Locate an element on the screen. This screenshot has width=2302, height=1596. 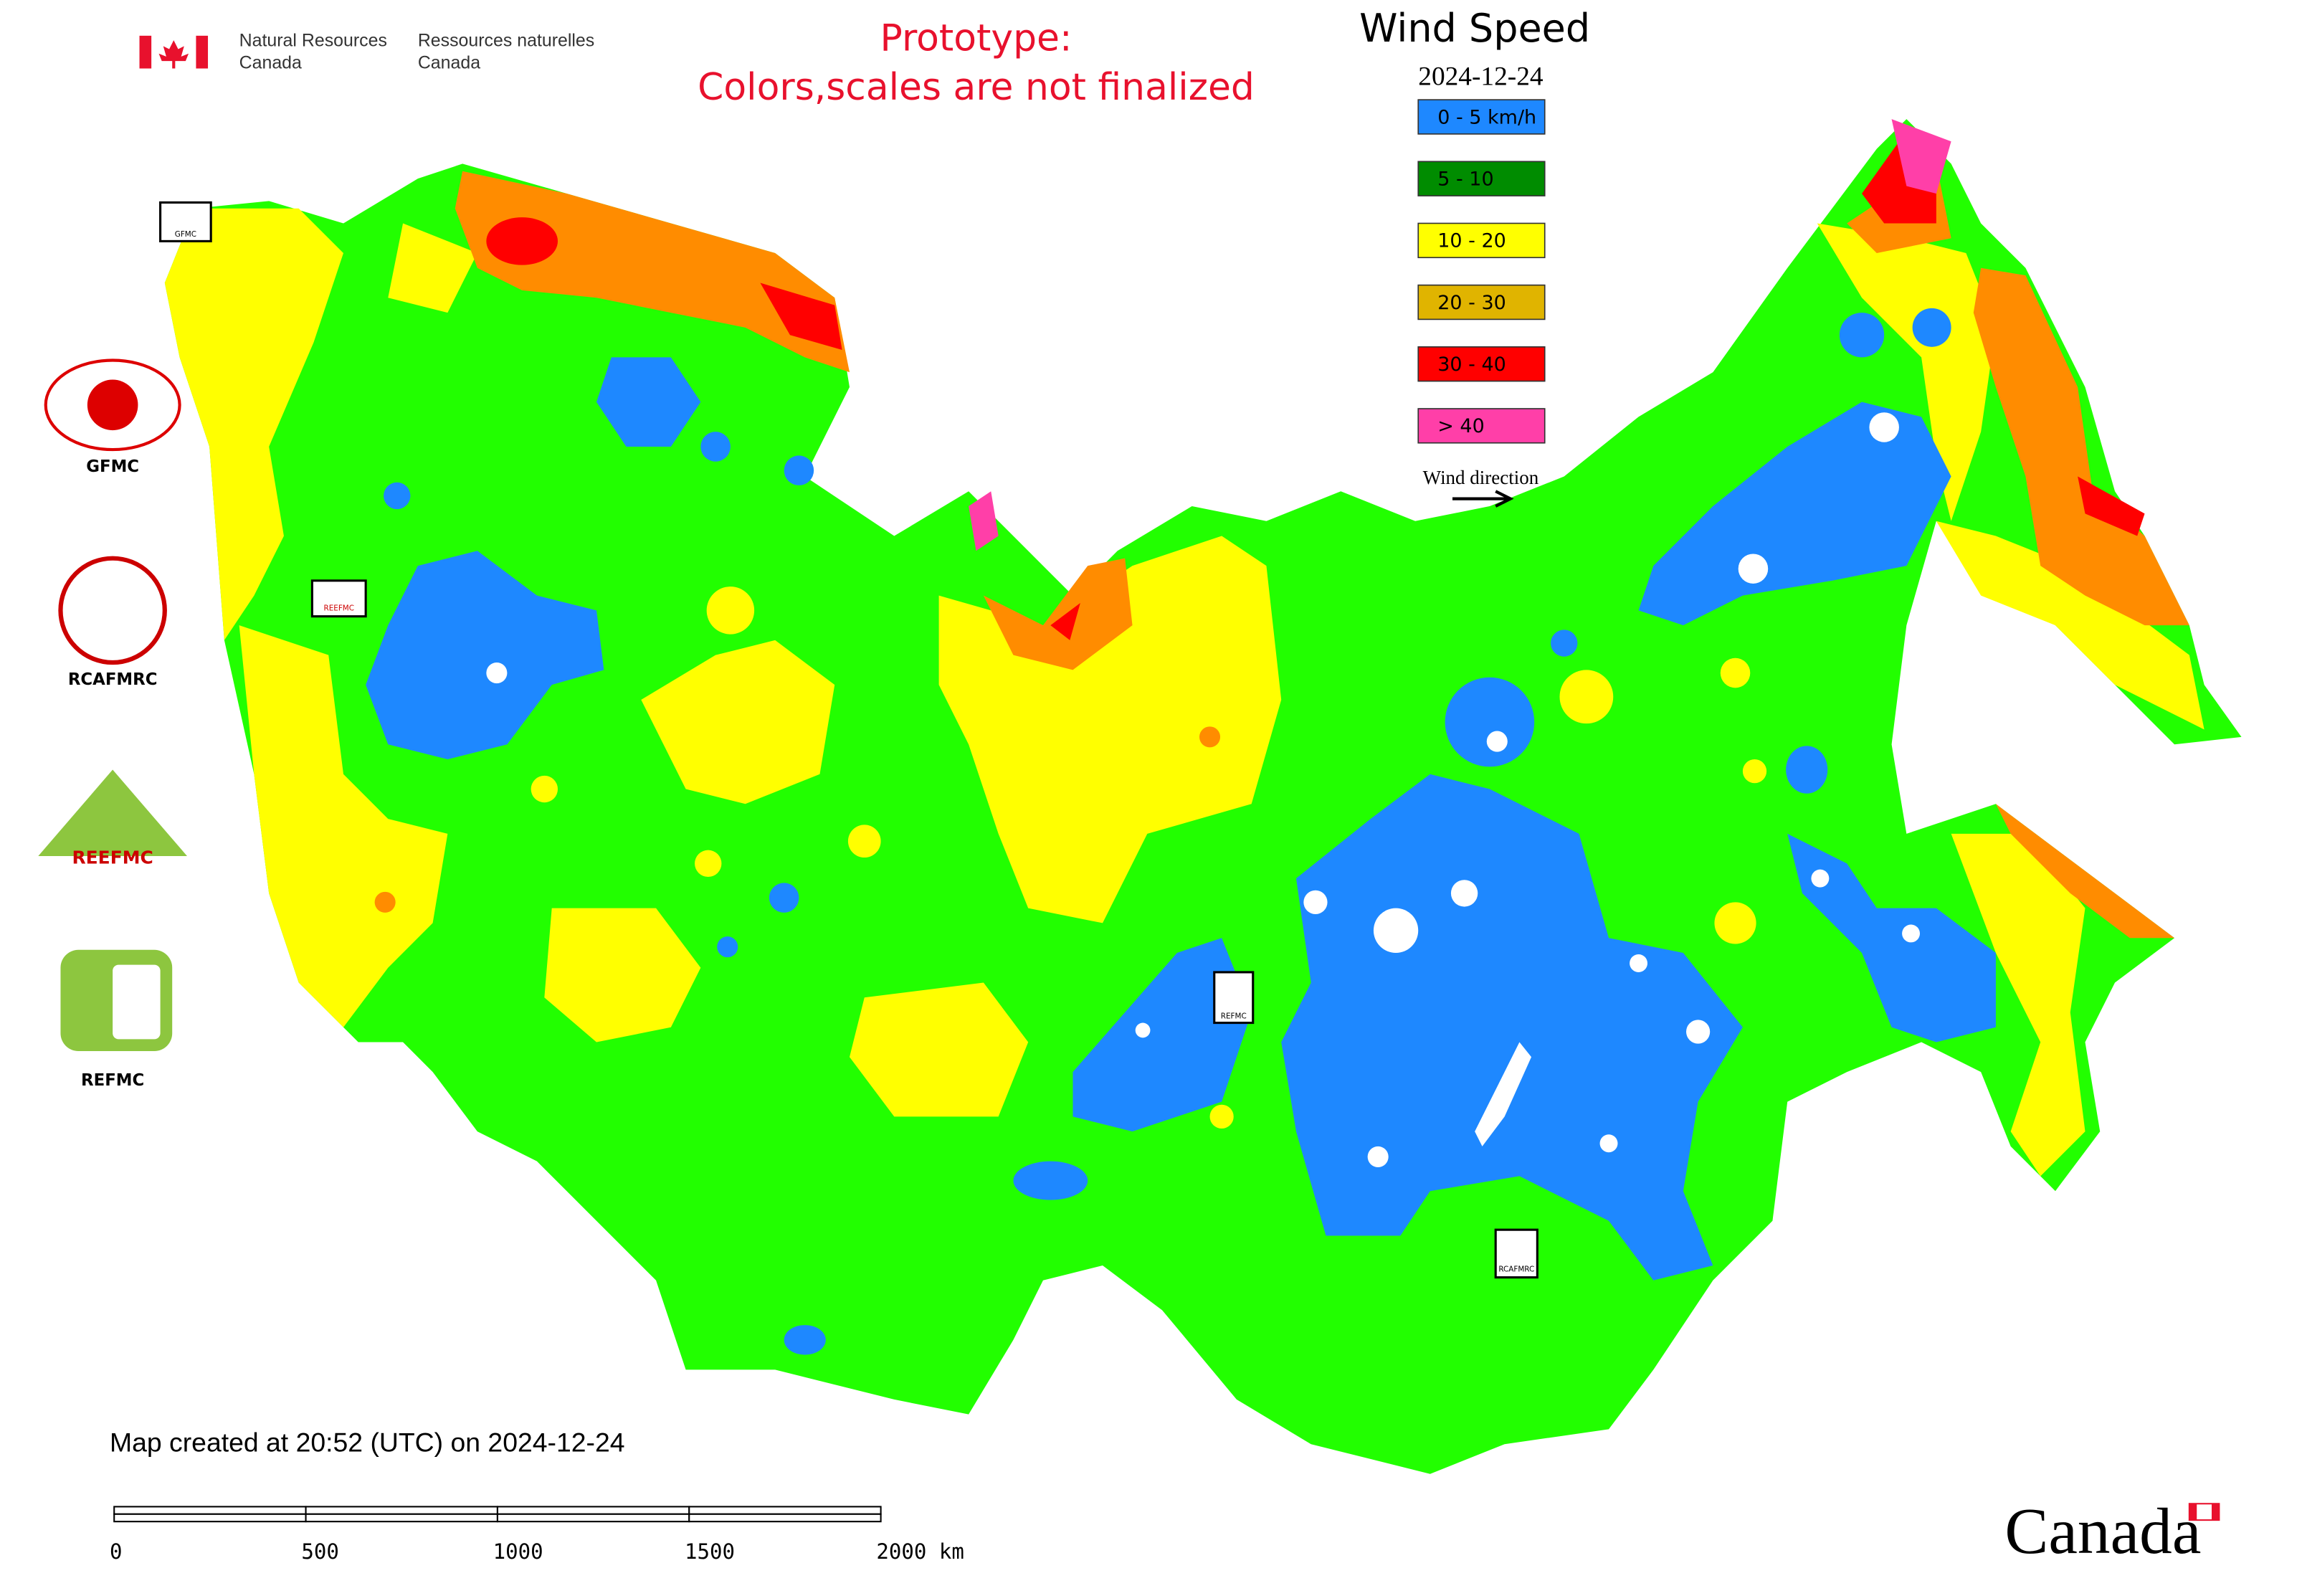
legend-label: 0 - 5 km/h is located at coordinates (1487, 117).